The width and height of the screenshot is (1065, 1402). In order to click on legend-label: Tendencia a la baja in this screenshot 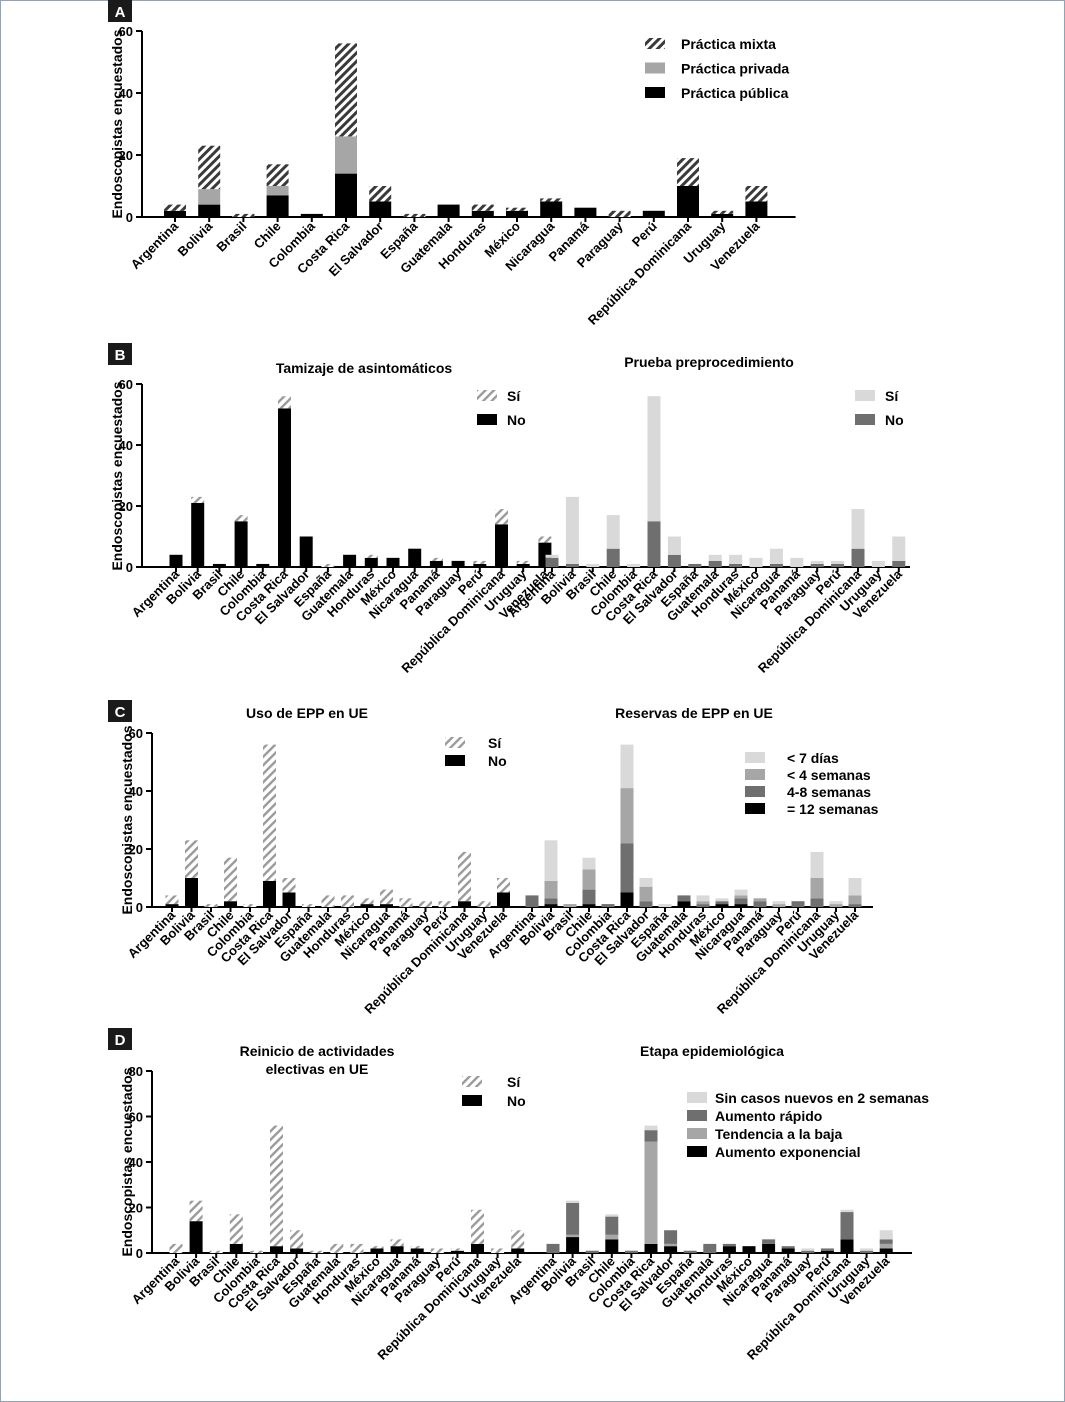, I will do `click(779, 1134)`.